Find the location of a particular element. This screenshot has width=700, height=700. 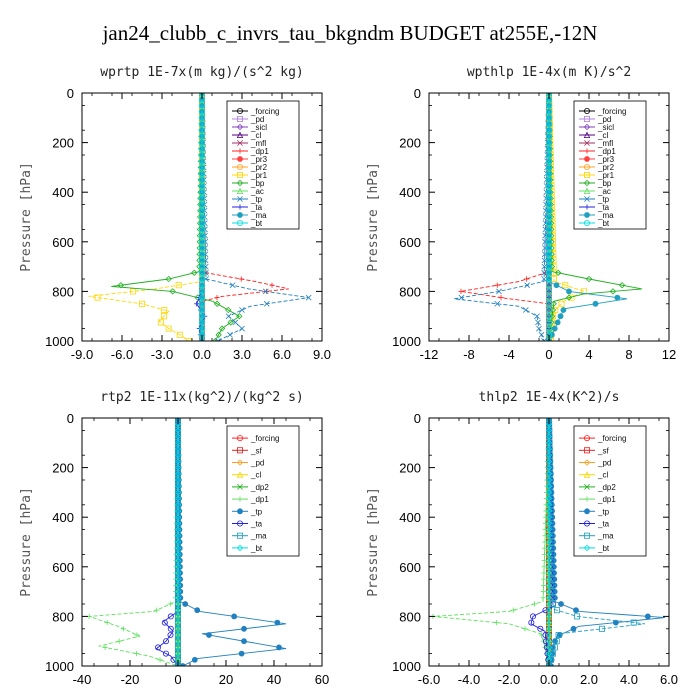

series-line-pr1 is located at coordinates (145, 217).